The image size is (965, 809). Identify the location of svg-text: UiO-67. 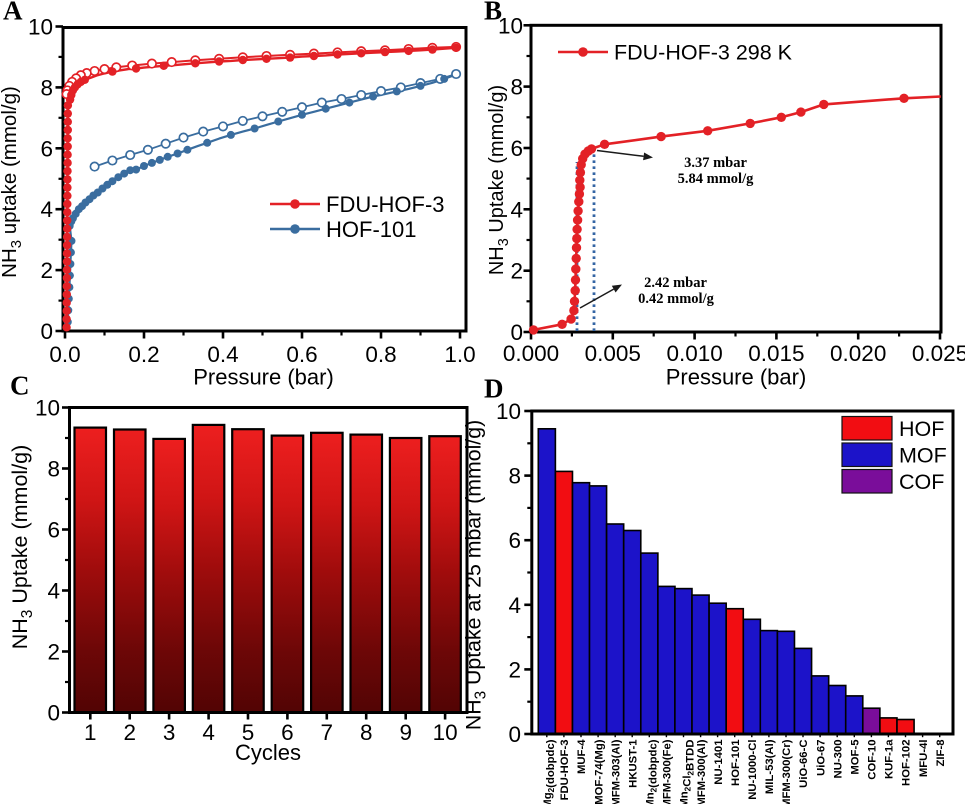
(821, 758).